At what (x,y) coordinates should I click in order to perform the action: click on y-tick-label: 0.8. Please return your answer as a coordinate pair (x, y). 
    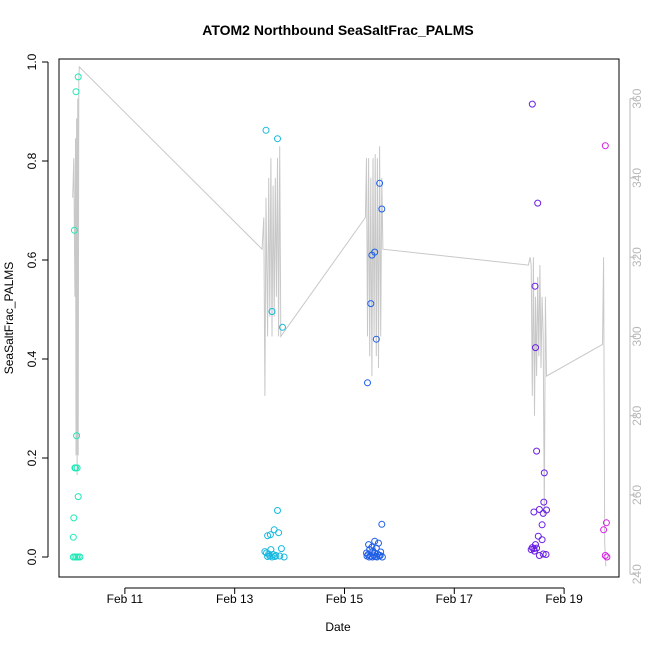
    Looking at the image, I should click on (32, 160).